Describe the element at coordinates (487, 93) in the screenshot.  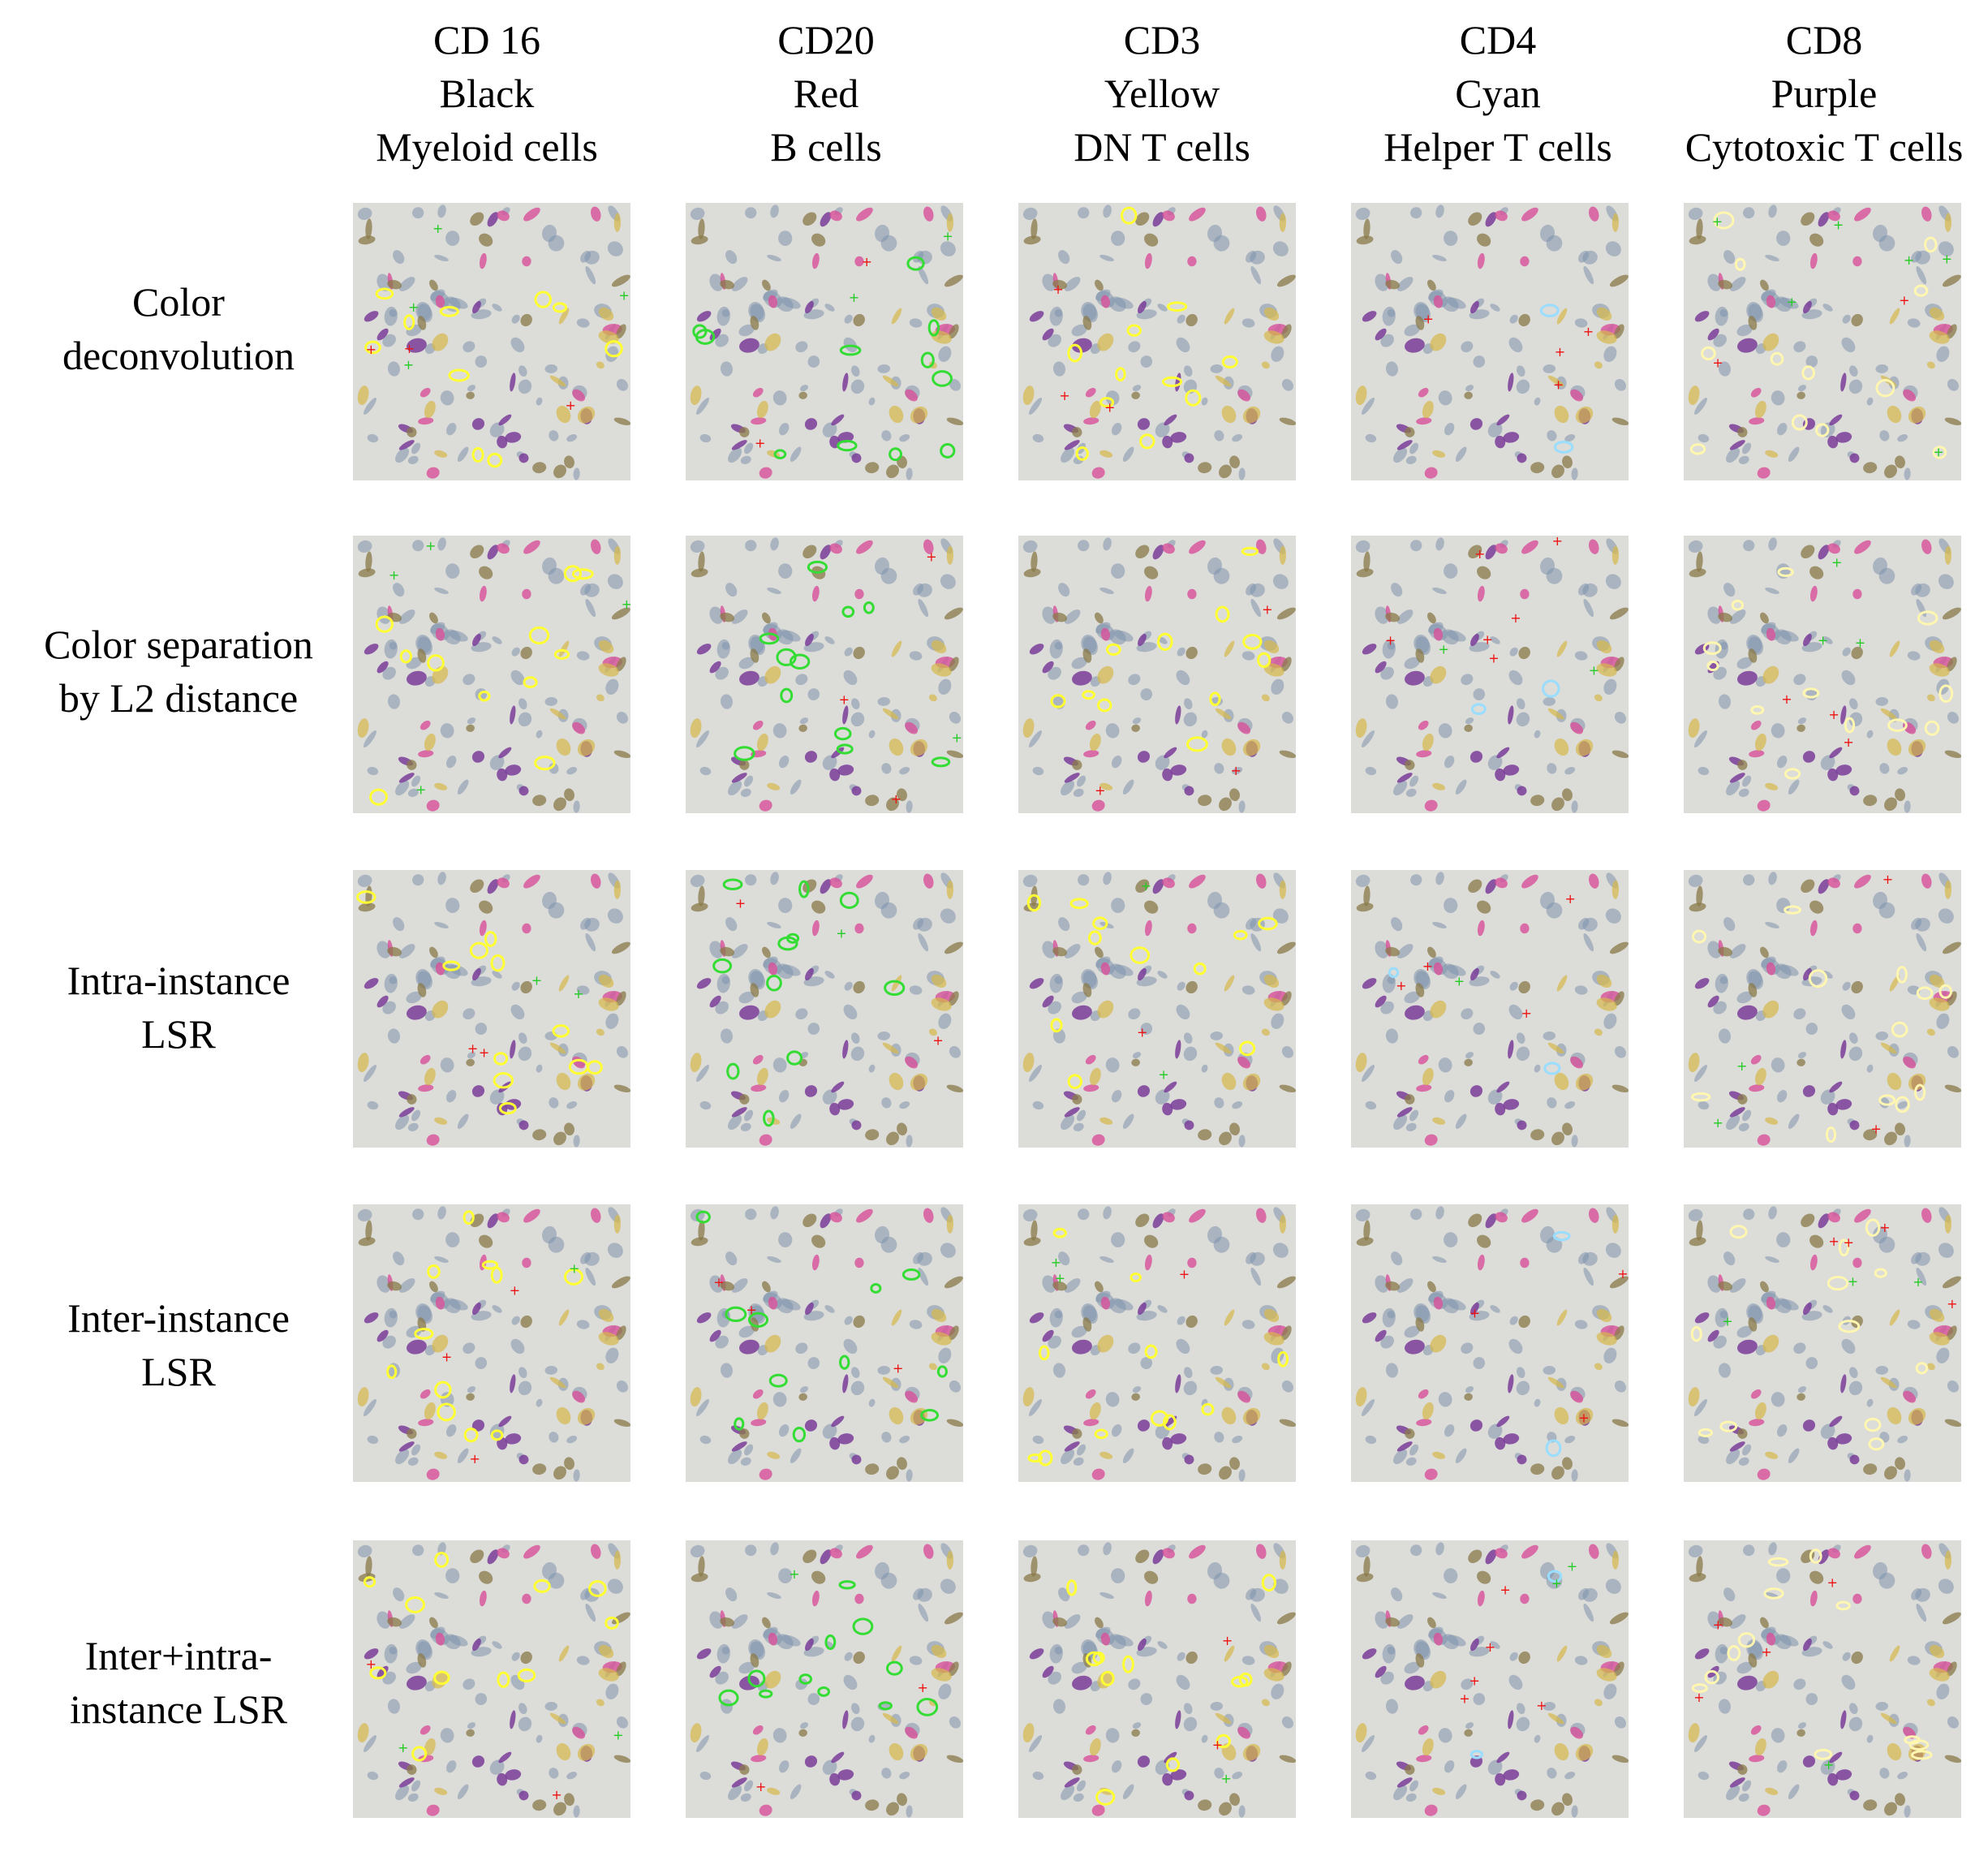
I see `column-header-cd16: CD 16 Black Myeloid cells` at that location.